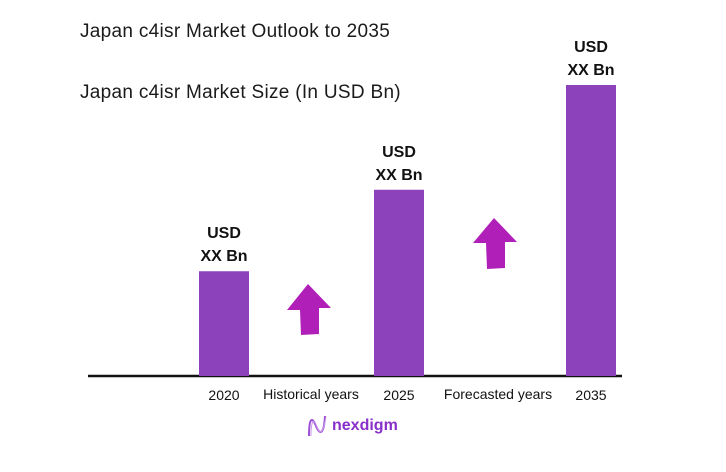  What do you see at coordinates (498, 394) in the screenshot?
I see `period-label-forecasted: Forecasted years` at bounding box center [498, 394].